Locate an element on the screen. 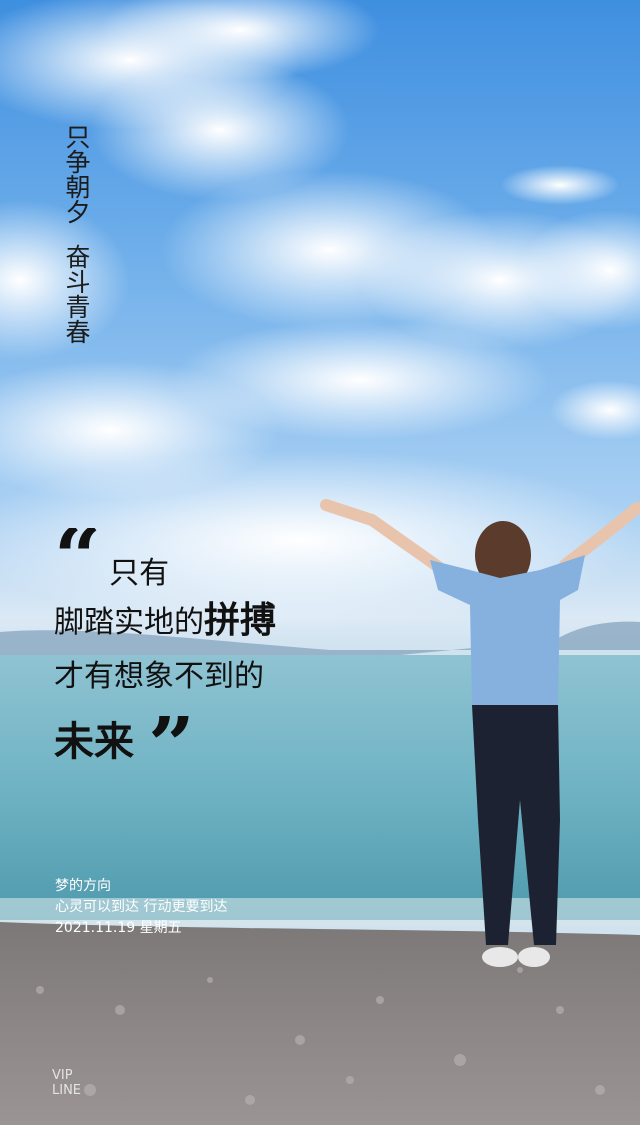 The height and width of the screenshot is (1125, 640). quote-line-3: 才有想象不到的 is located at coordinates (159, 676).